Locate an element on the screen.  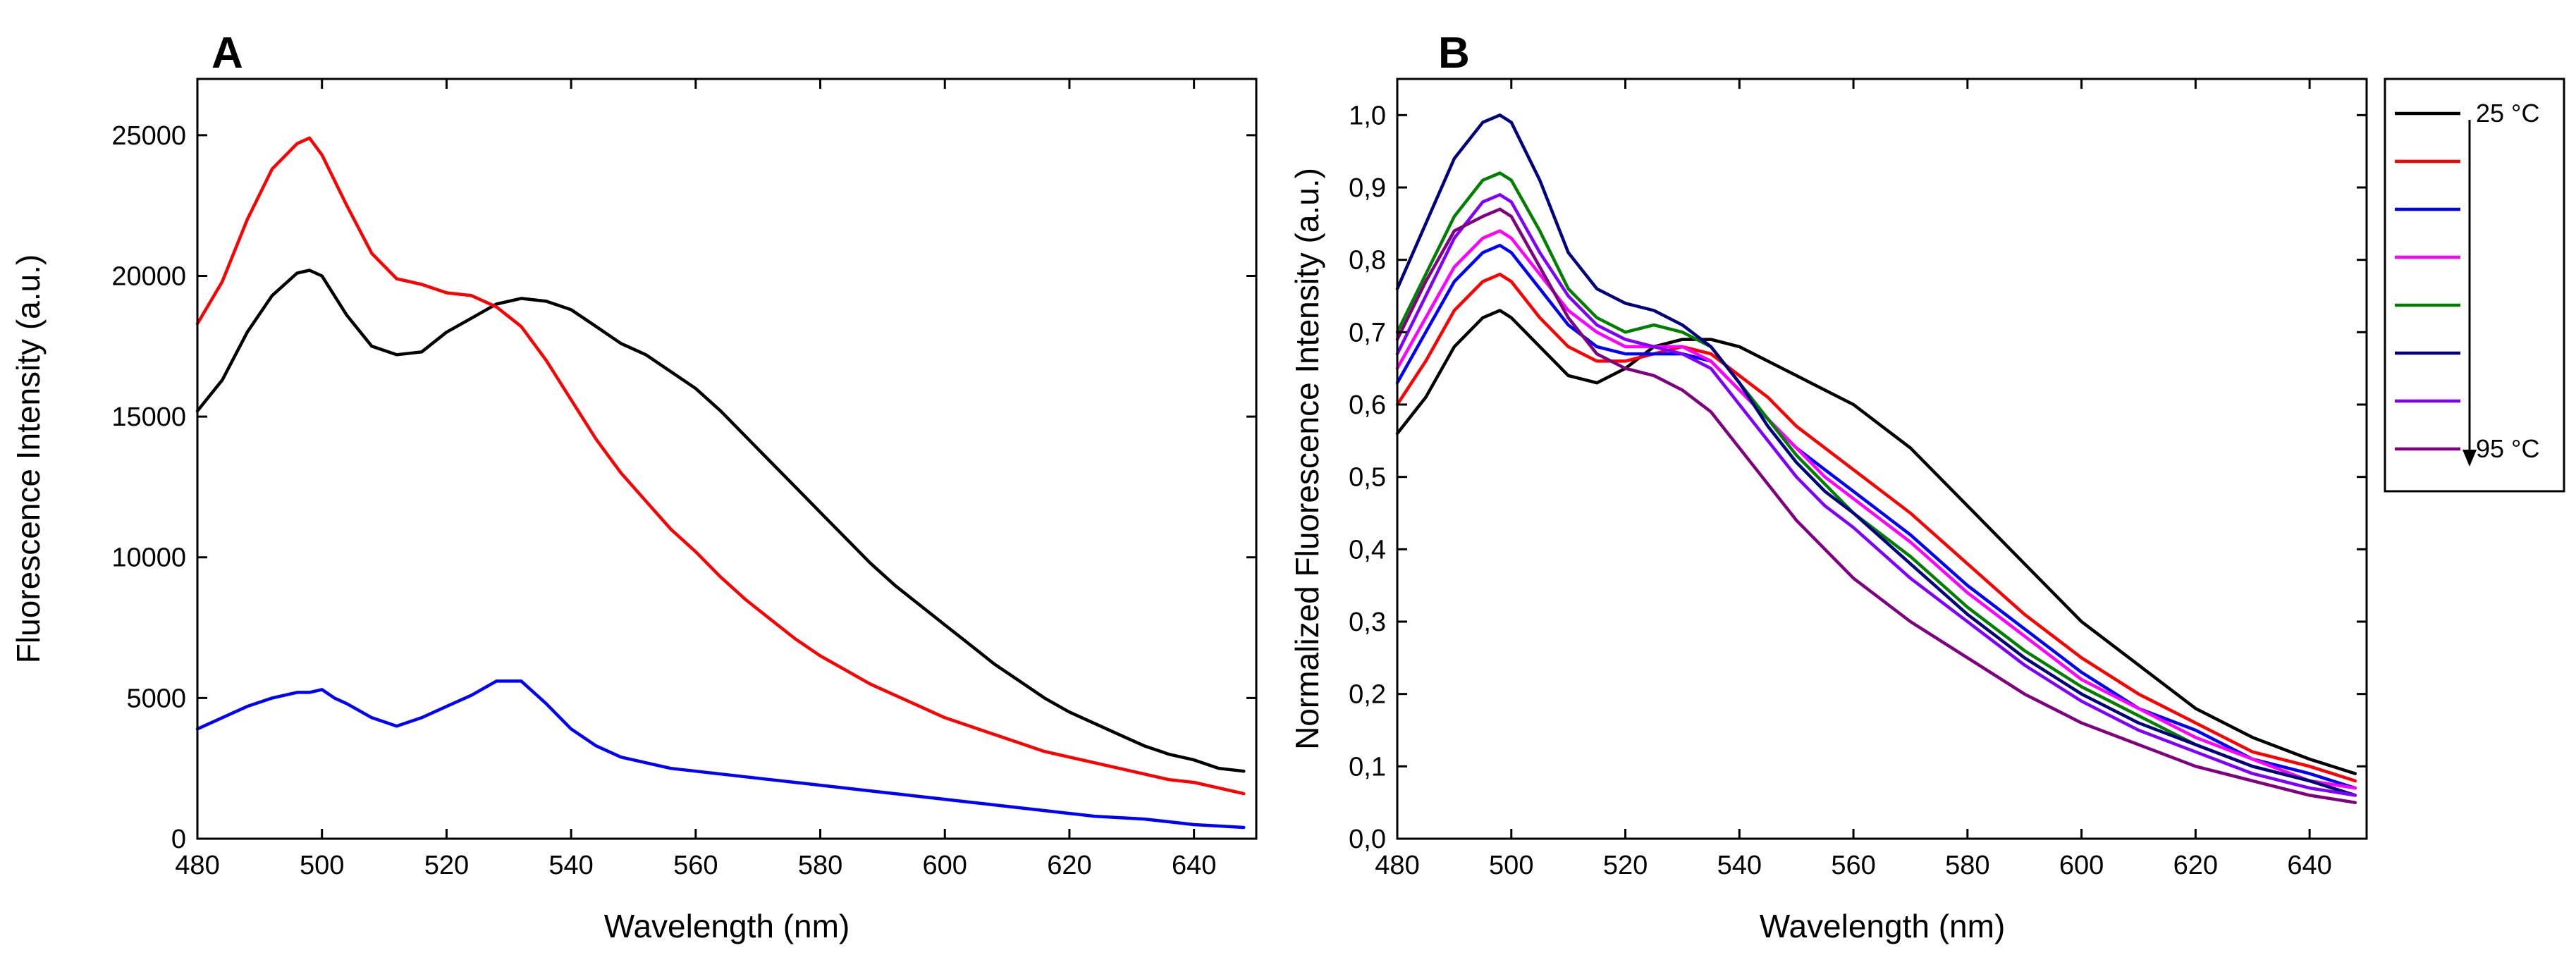
panel-a-x-tick-label: 580 is located at coordinates (820, 865).